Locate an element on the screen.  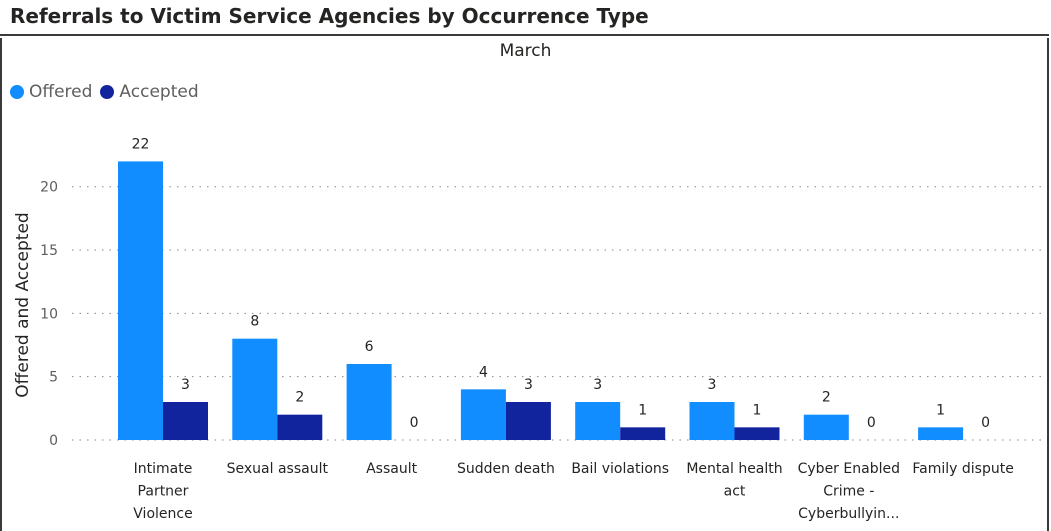
x-tick-label: Partner is located at coordinates (163, 492).